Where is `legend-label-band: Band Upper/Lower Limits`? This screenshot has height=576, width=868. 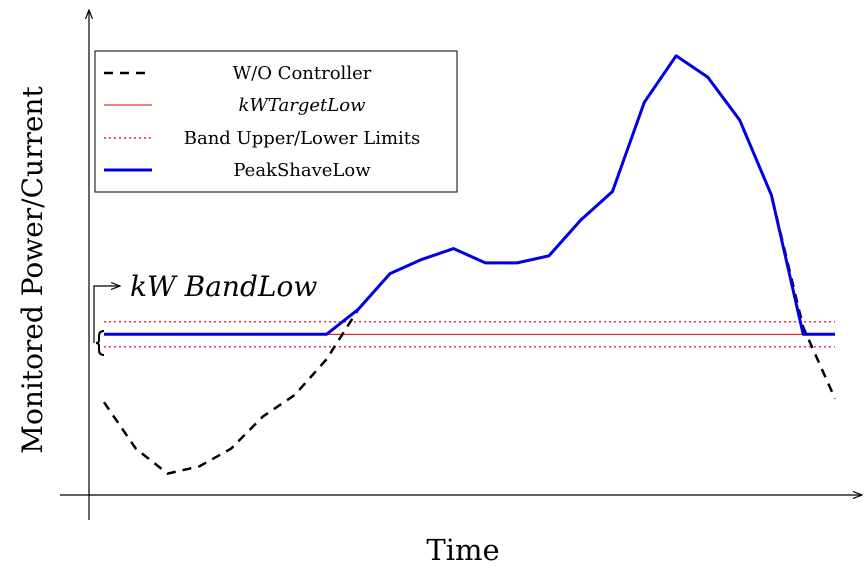
legend-label-band: Band Upper/Lower Limits is located at coordinates (302, 138).